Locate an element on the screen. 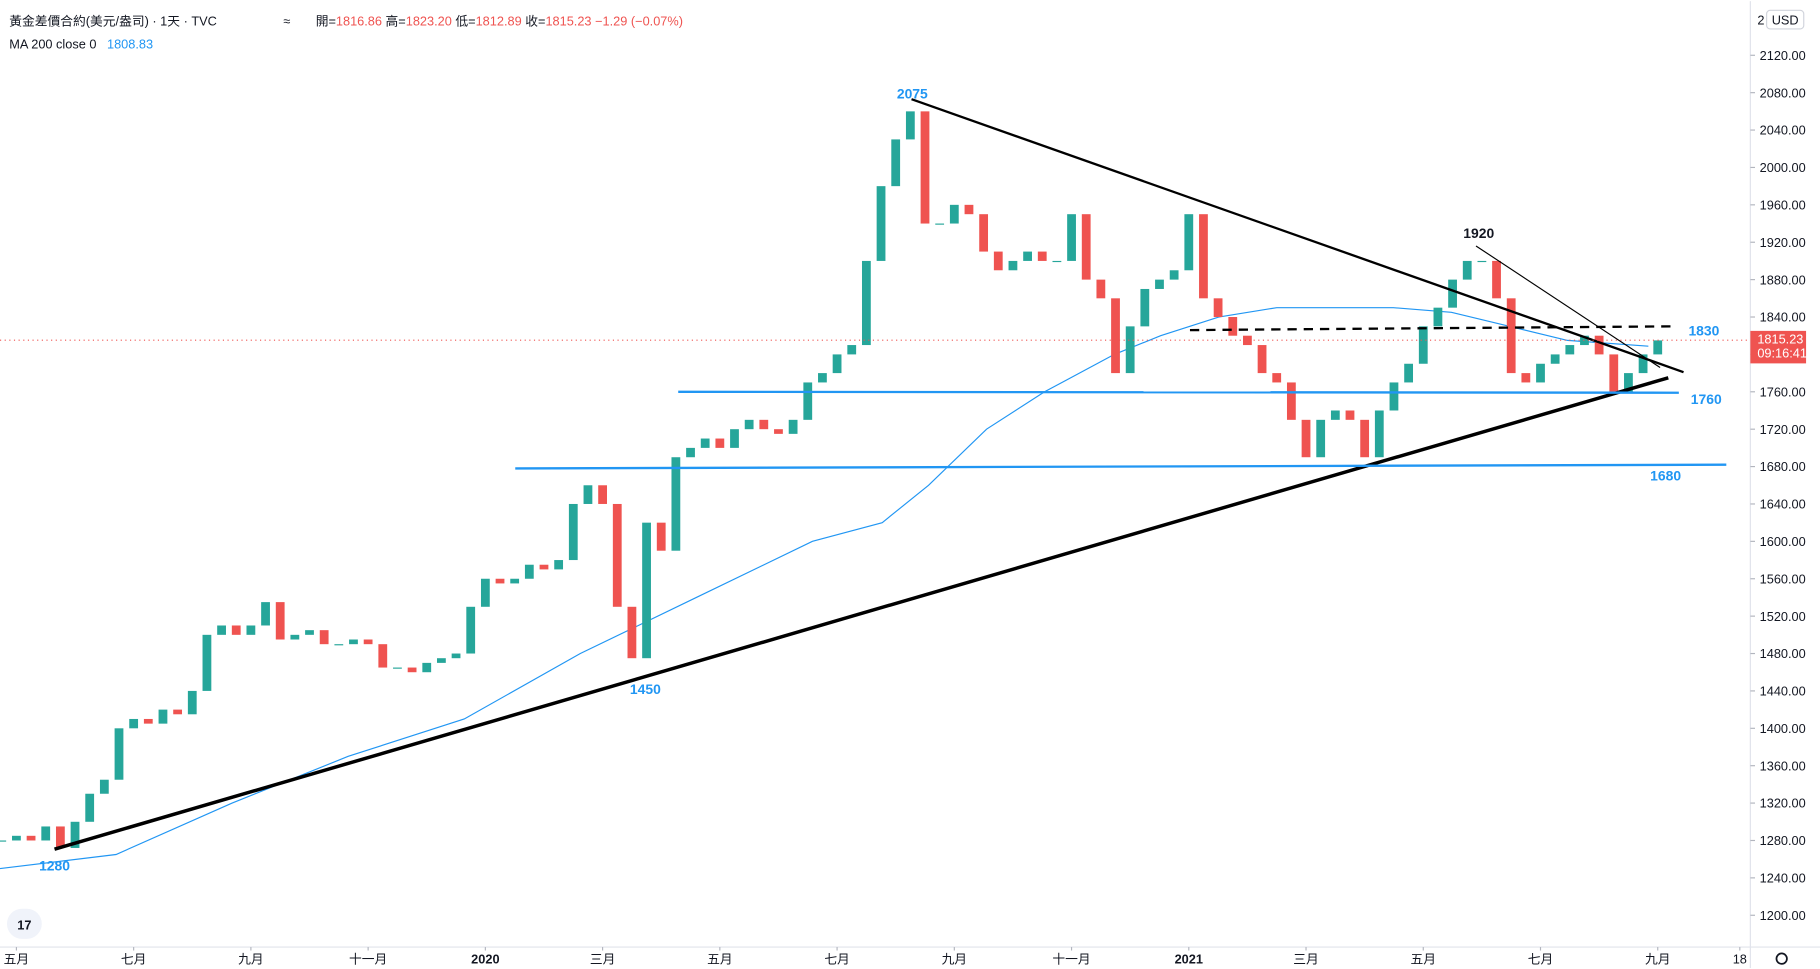 The height and width of the screenshot is (969, 1820). currency-button is located at coordinates (1785, 19).